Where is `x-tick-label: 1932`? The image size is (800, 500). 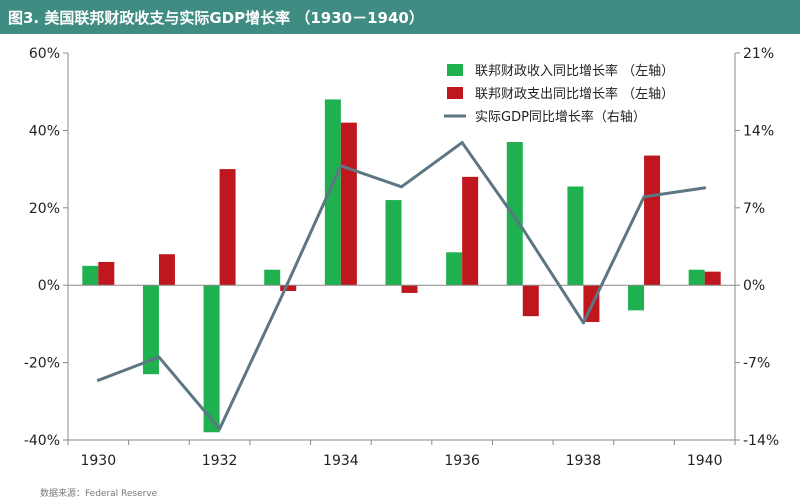
x-tick-label: 1932 is located at coordinates (220, 461).